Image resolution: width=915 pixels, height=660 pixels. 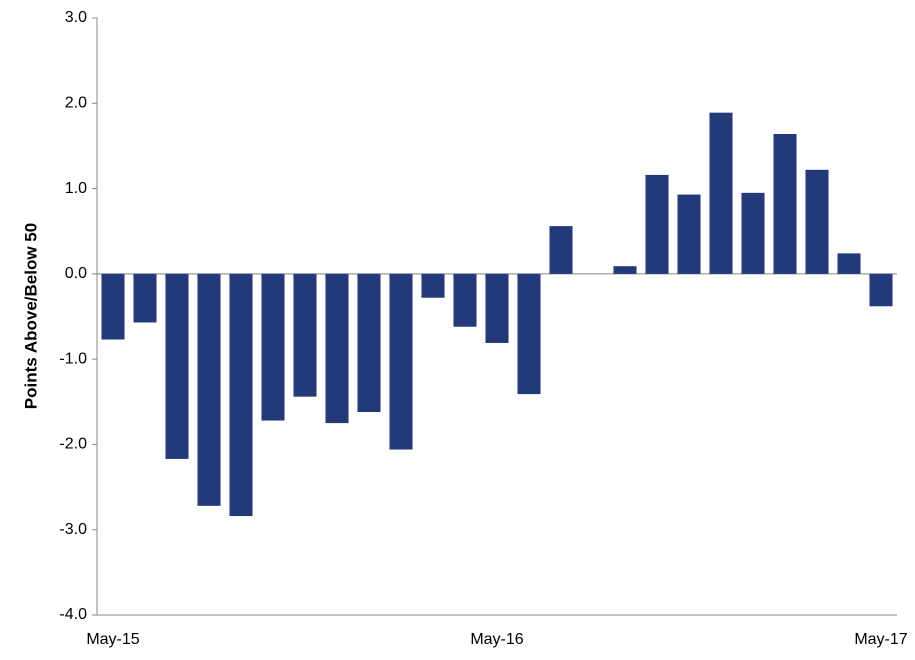 I want to click on y-tick-label: -4.0, so click(x=73, y=614).